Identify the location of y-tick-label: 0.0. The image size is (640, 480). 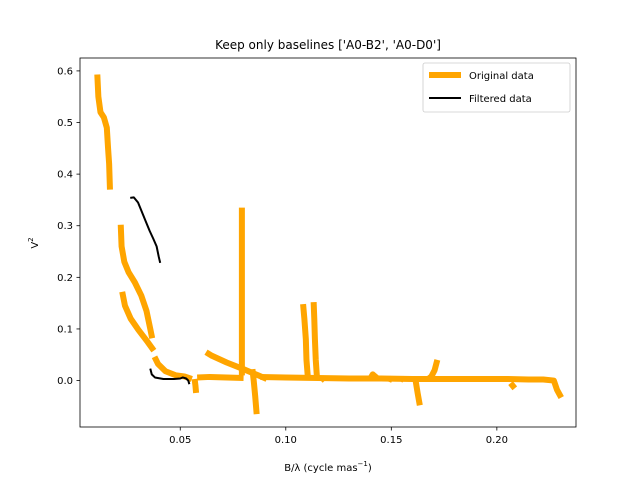
(65, 381).